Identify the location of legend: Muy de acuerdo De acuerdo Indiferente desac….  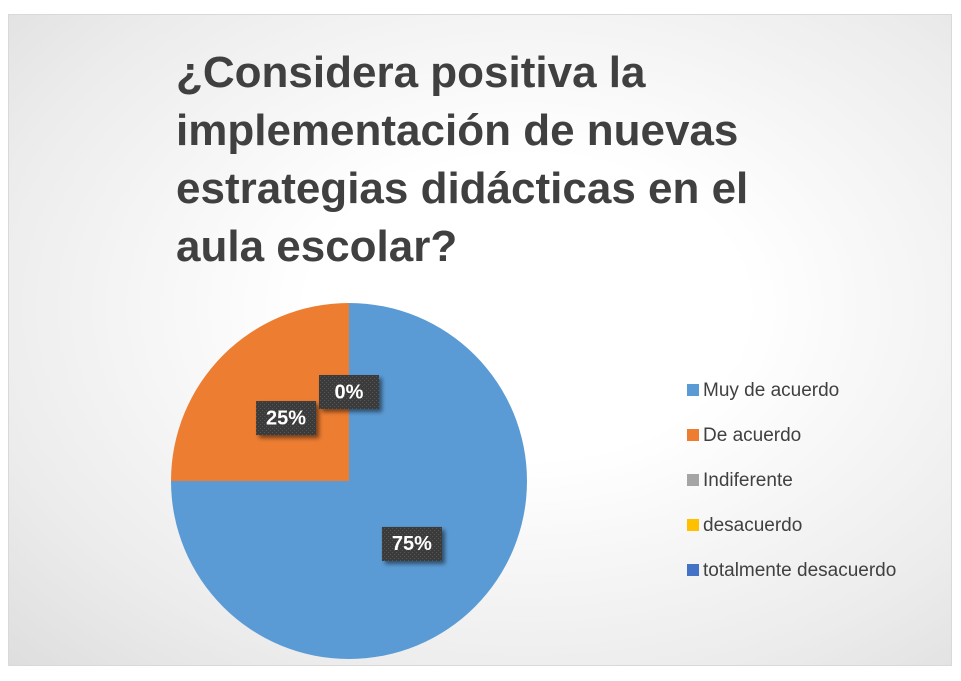
(791, 480).